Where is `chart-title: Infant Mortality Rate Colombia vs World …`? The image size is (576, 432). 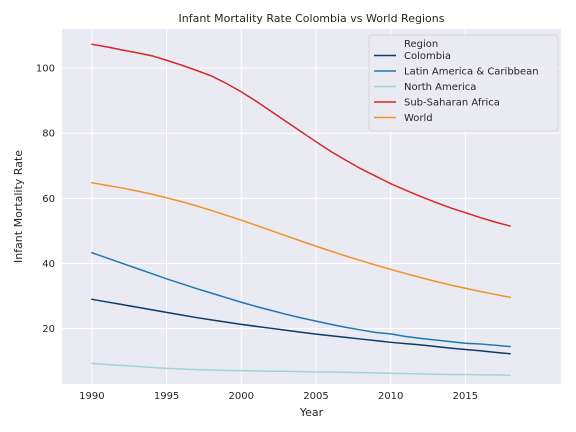
chart-title: Infant Mortality Rate Colombia vs World … is located at coordinates (312, 18).